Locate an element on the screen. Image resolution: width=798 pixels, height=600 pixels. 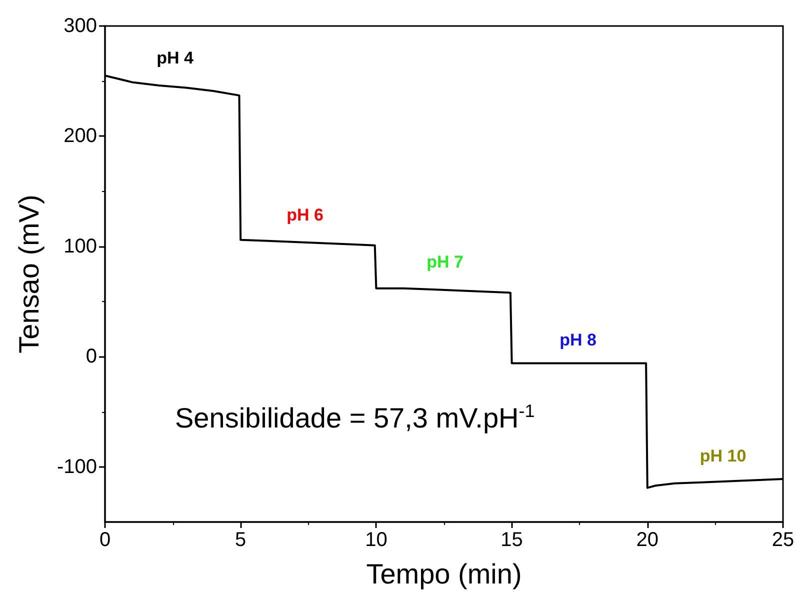
annotation: pH 8 is located at coordinates (578, 340).